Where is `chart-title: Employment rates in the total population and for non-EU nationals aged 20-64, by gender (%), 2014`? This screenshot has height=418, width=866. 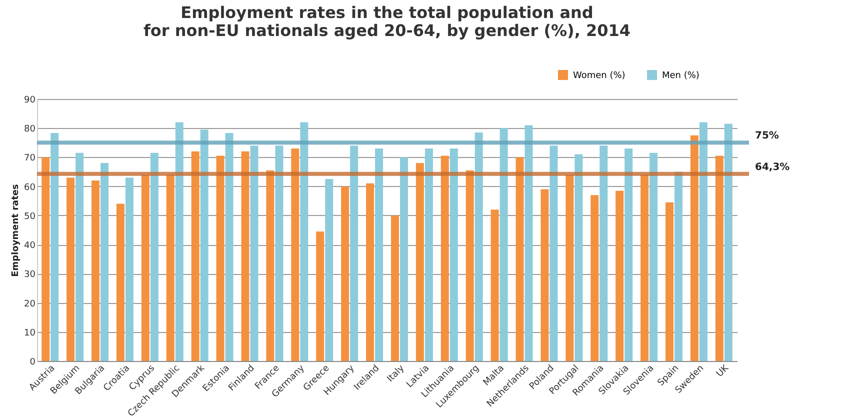 chart-title: Employment rates in the total population and for non-EU nationals aged 20-64, by gender (%), 2014 is located at coordinates (387, 21).